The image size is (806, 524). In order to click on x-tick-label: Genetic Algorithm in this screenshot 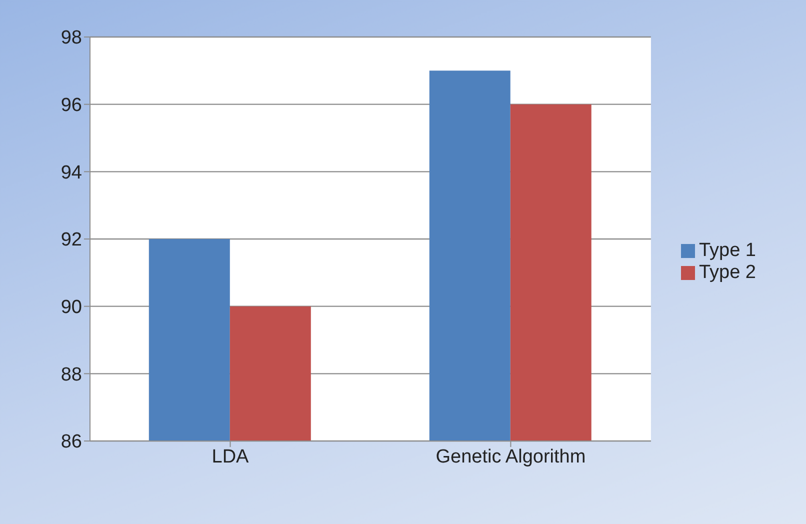, I will do `click(511, 457)`.